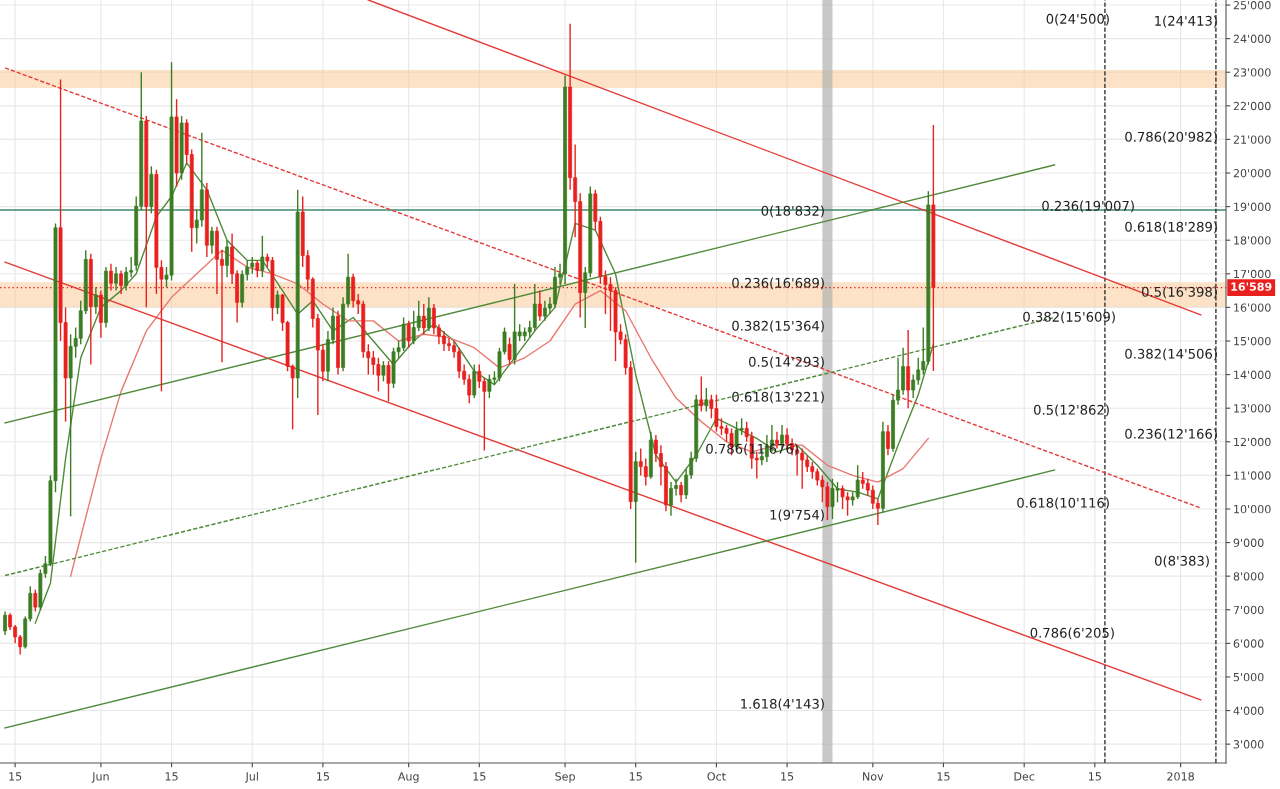  What do you see at coordinates (778, 397) in the screenshot?
I see `annotation: 0.618(13'221)` at bounding box center [778, 397].